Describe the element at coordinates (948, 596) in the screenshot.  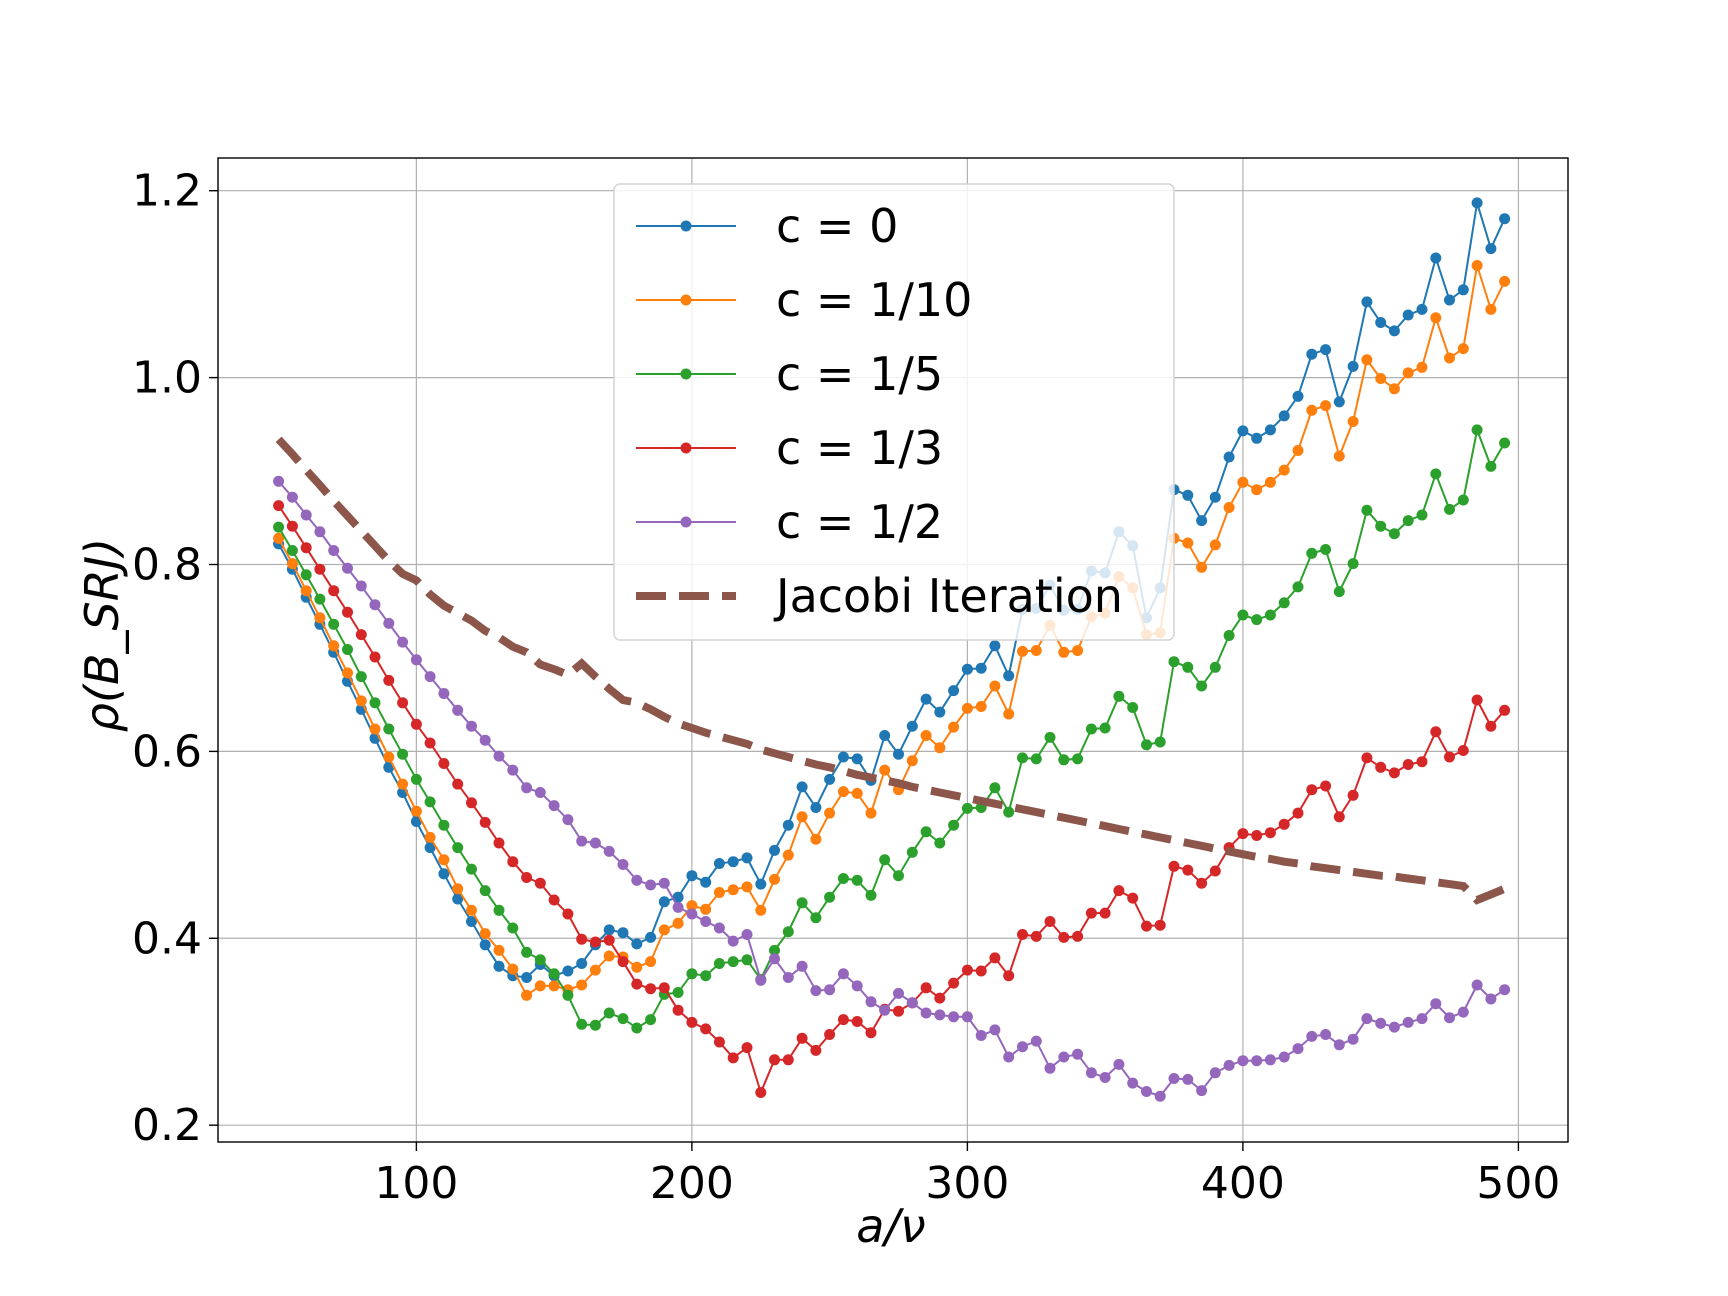
I see `legend-label: Jacobi Iteration` at that location.